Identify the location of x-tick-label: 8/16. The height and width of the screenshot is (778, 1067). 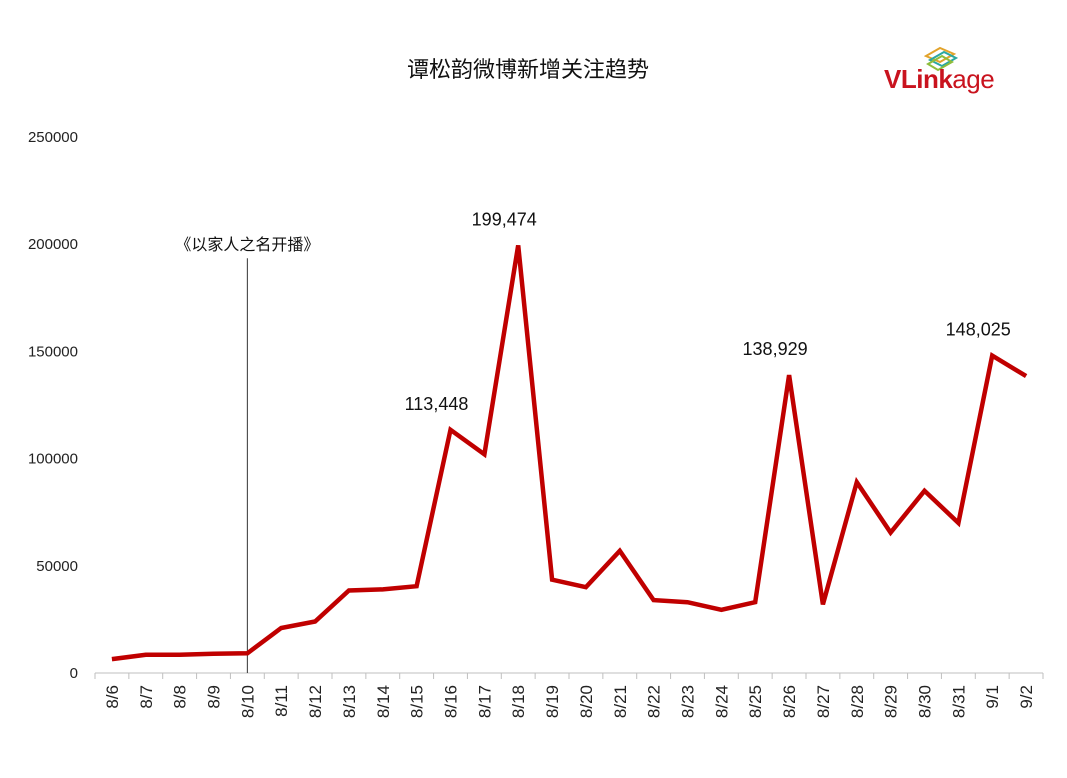
(451, 701).